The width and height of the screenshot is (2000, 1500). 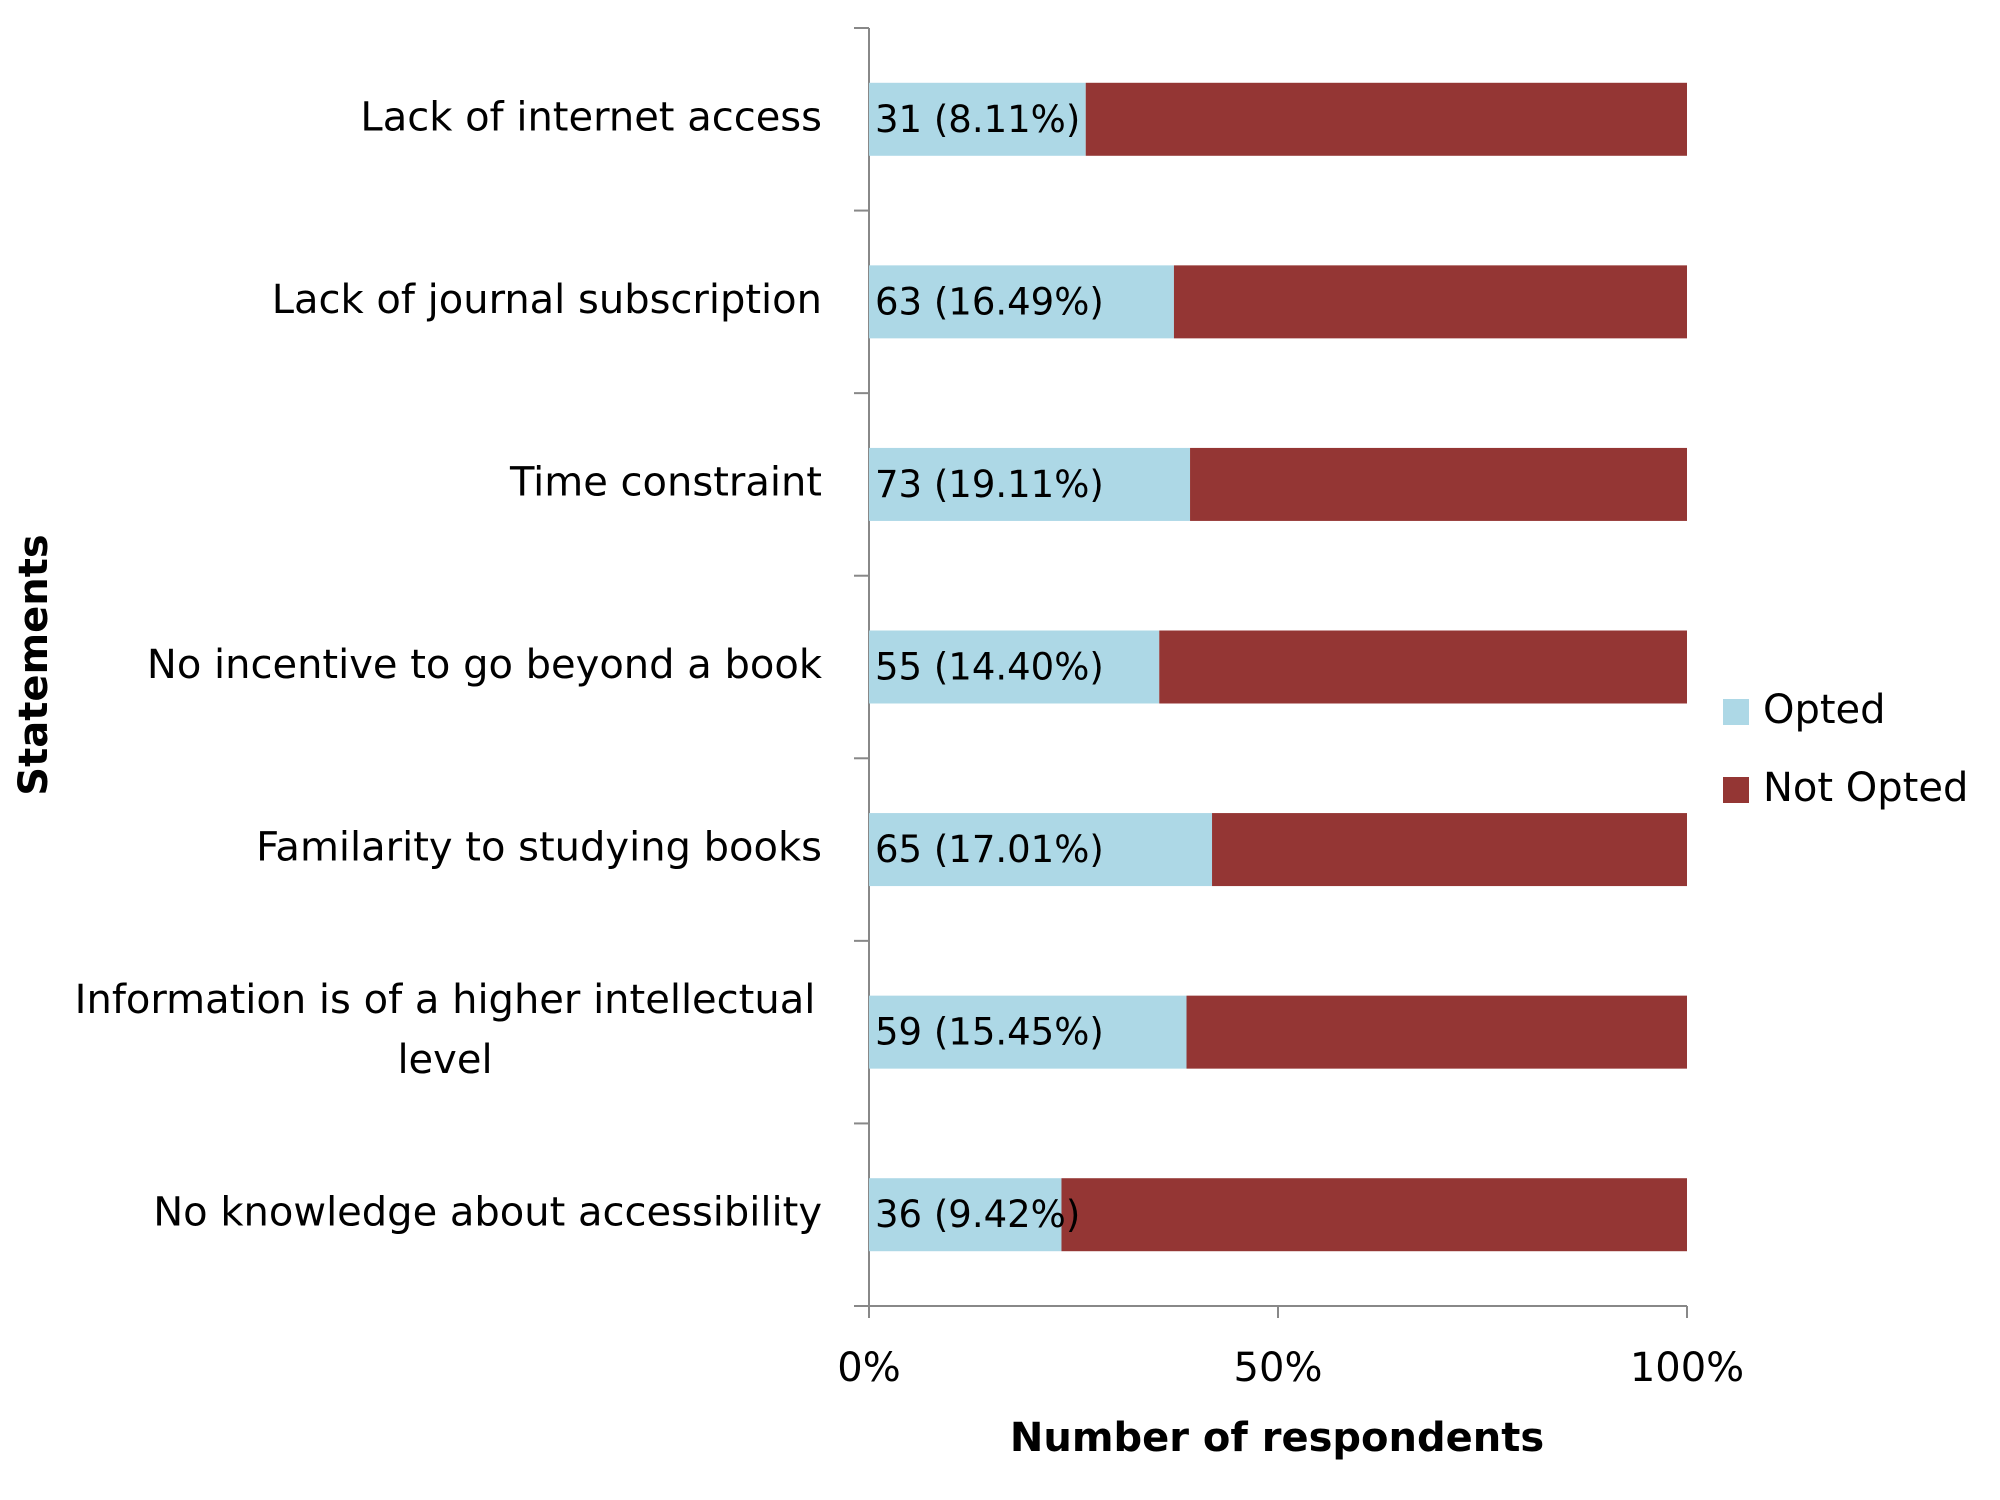 I want to click on y-axis-title: Statements, so click(x=34, y=664).